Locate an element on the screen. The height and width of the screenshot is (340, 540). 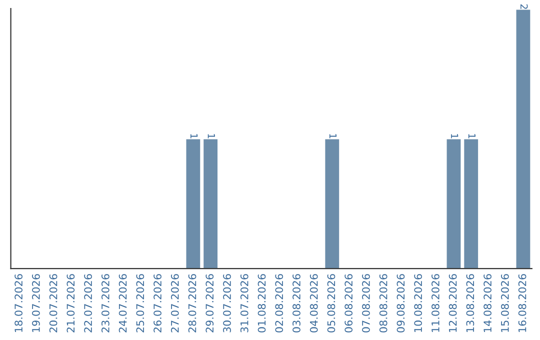
x-tick-label: 09.08.2026 is located at coordinates (400, 303).